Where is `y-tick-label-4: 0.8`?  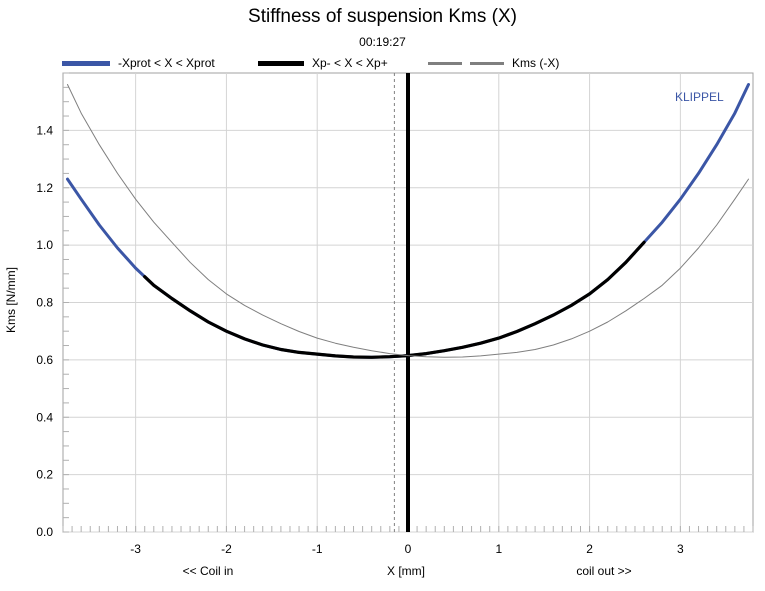 y-tick-label-4: 0.8 is located at coordinates (44, 303).